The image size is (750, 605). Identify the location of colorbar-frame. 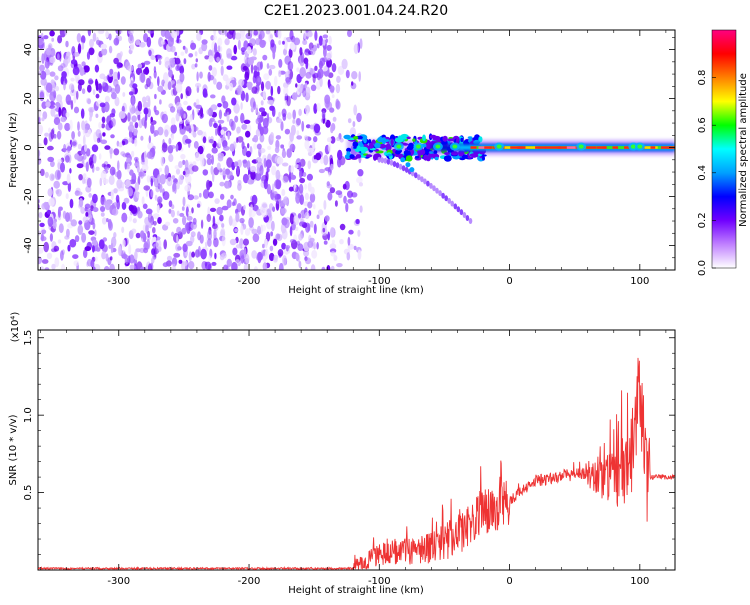
(724, 149).